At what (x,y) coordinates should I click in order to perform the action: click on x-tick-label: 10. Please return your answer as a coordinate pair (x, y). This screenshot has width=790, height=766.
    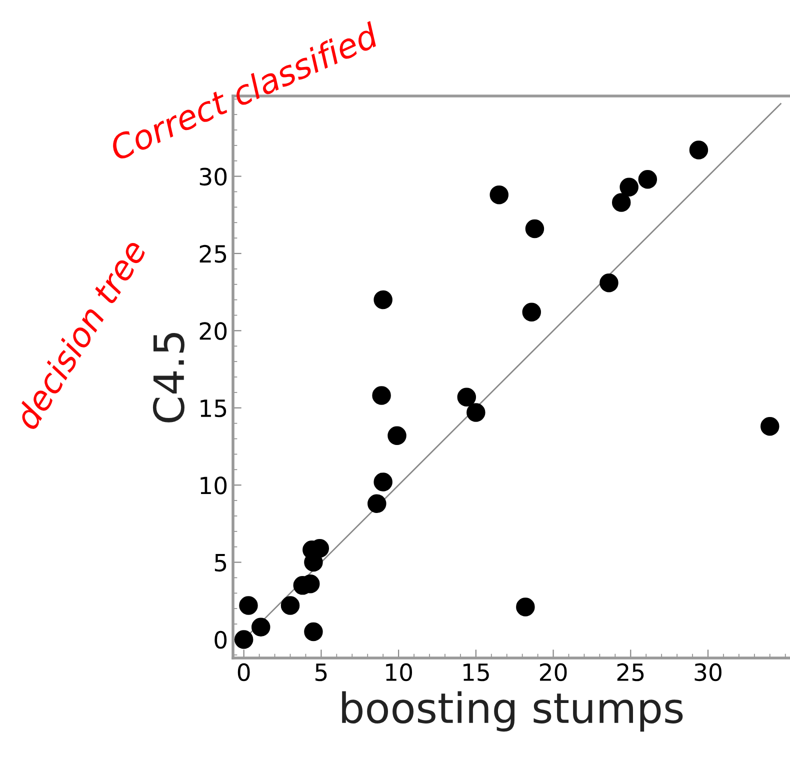
    Looking at the image, I should click on (399, 672).